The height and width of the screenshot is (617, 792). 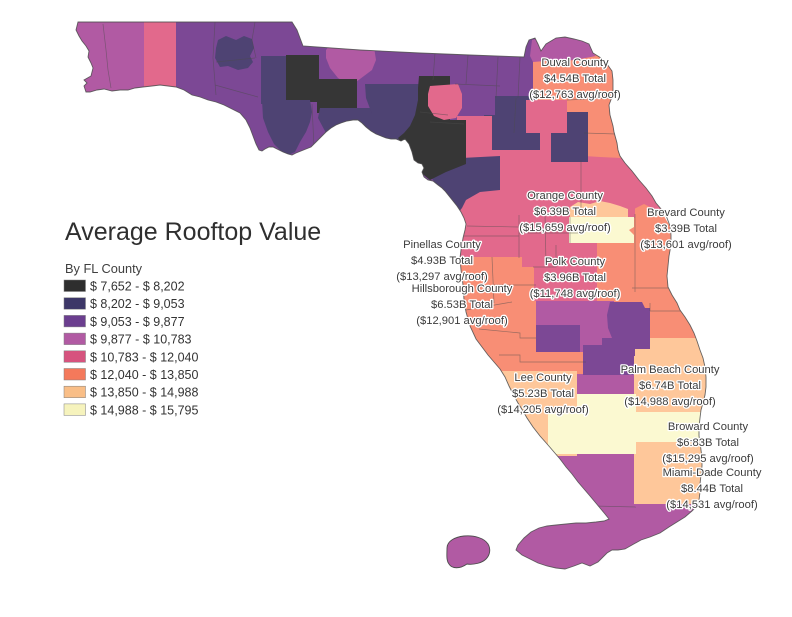 What do you see at coordinates (708, 459) in the screenshot?
I see `svg-text: ($15,295 avg/roof)` at bounding box center [708, 459].